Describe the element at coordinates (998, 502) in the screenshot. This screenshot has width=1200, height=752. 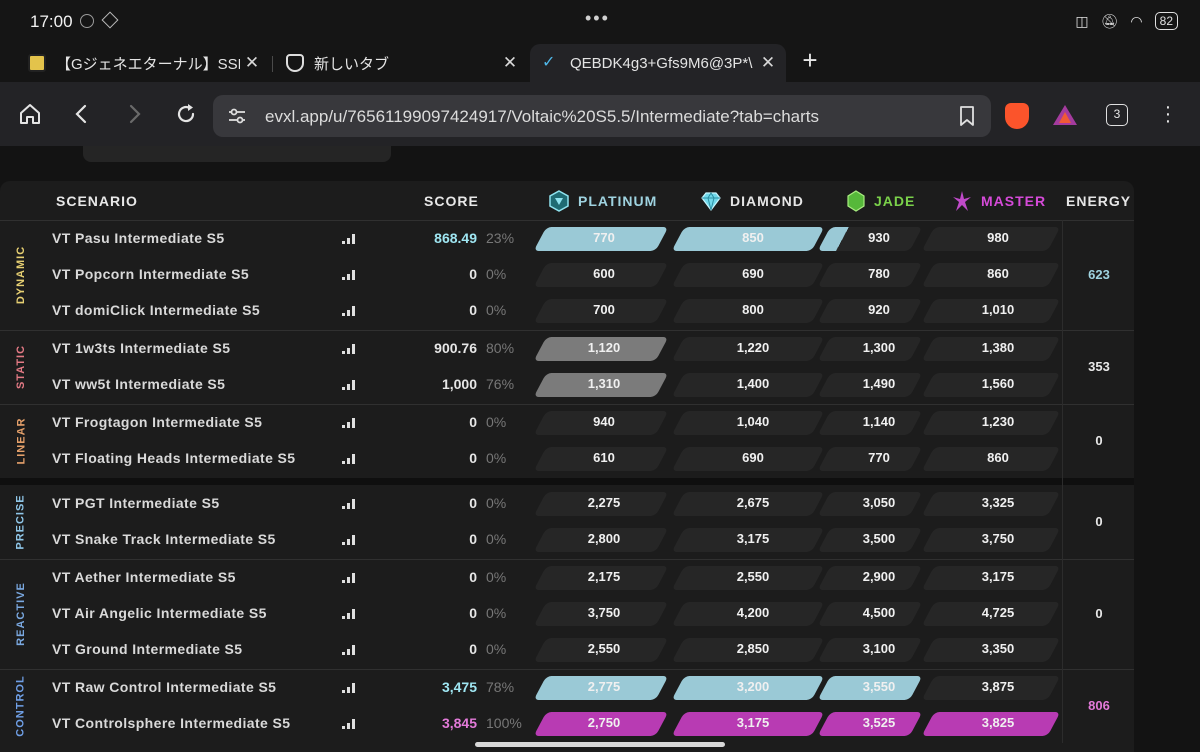
I see `threshold-value: 3,325` at that location.